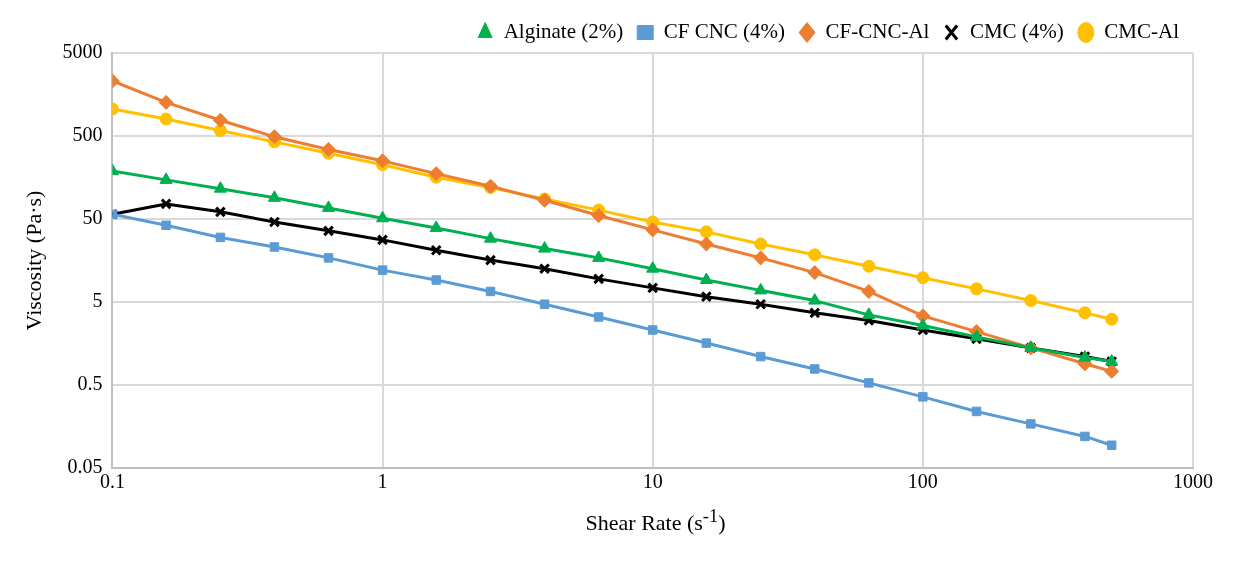  Describe the element at coordinates (1016, 31) in the screenshot. I see `legend-label: CMC (4%)` at that location.